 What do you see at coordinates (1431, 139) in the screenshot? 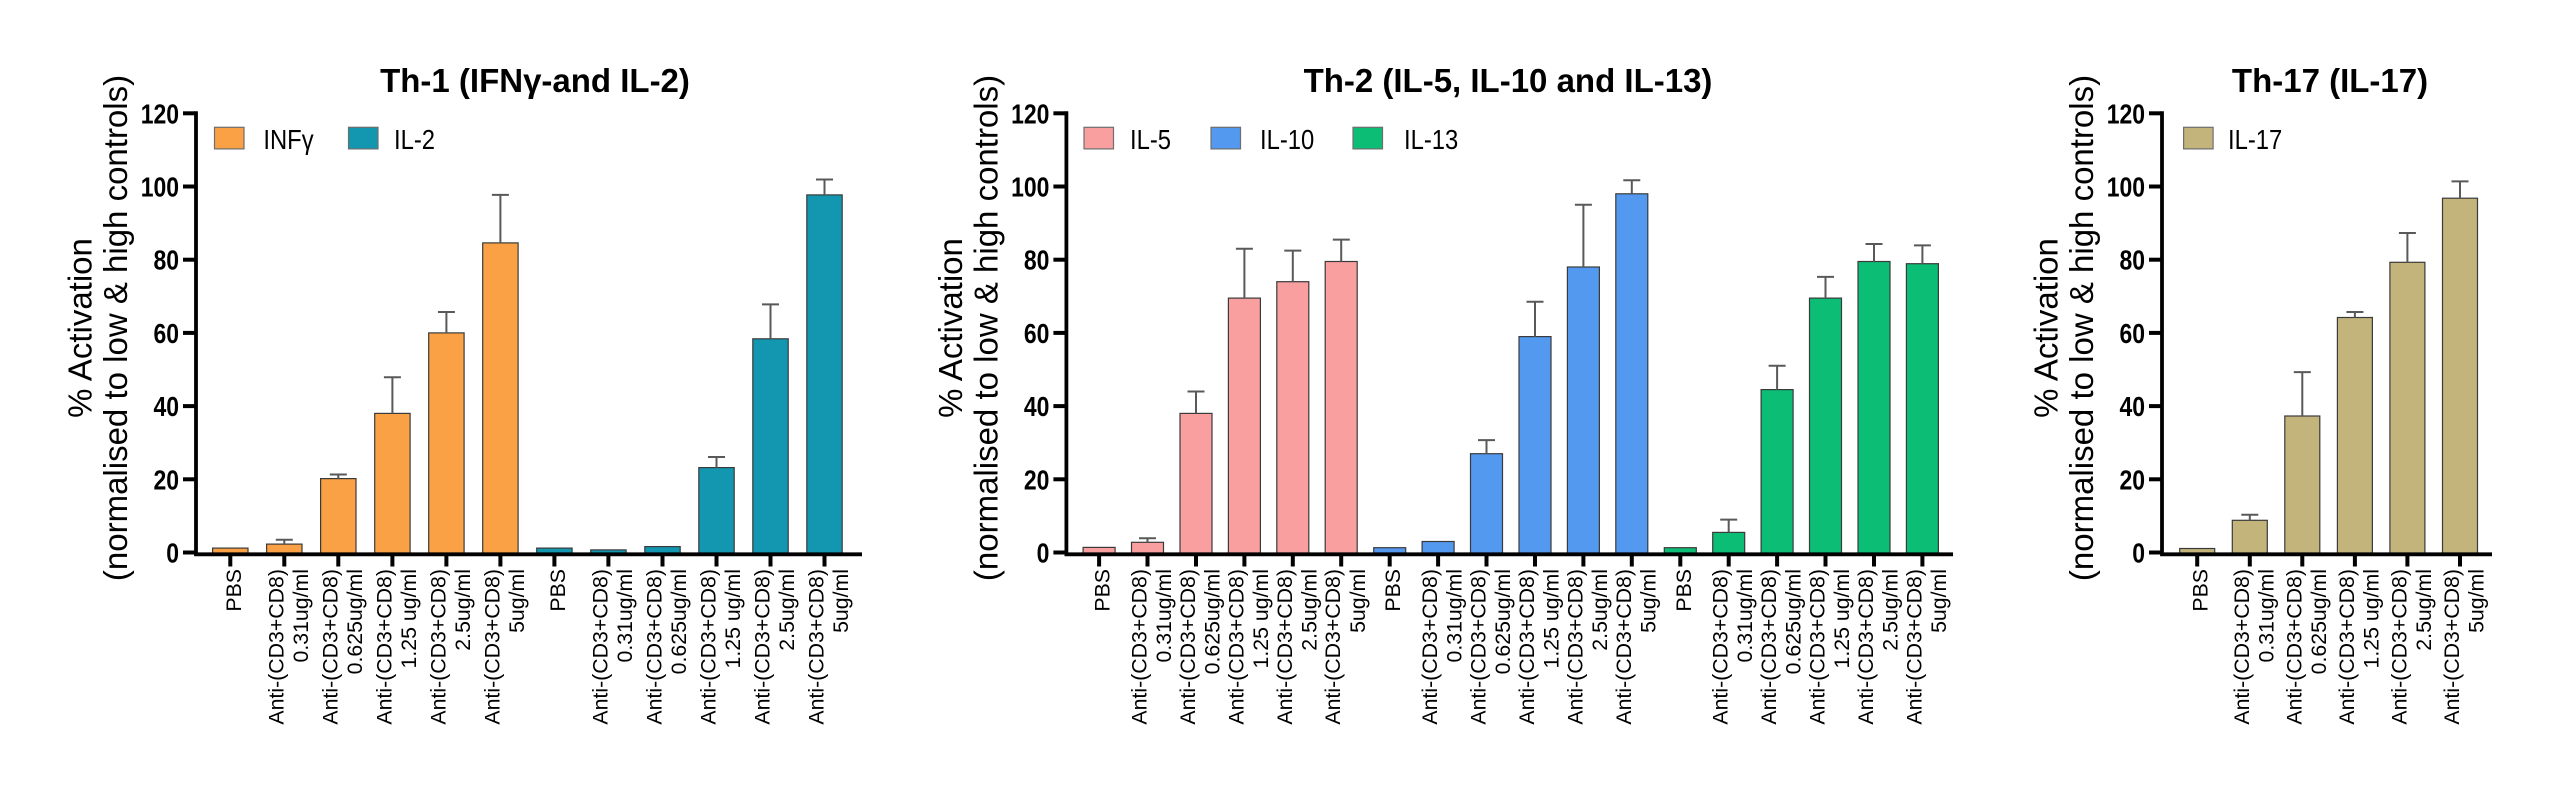
I see `svg-text: IL-13` at bounding box center [1431, 139].